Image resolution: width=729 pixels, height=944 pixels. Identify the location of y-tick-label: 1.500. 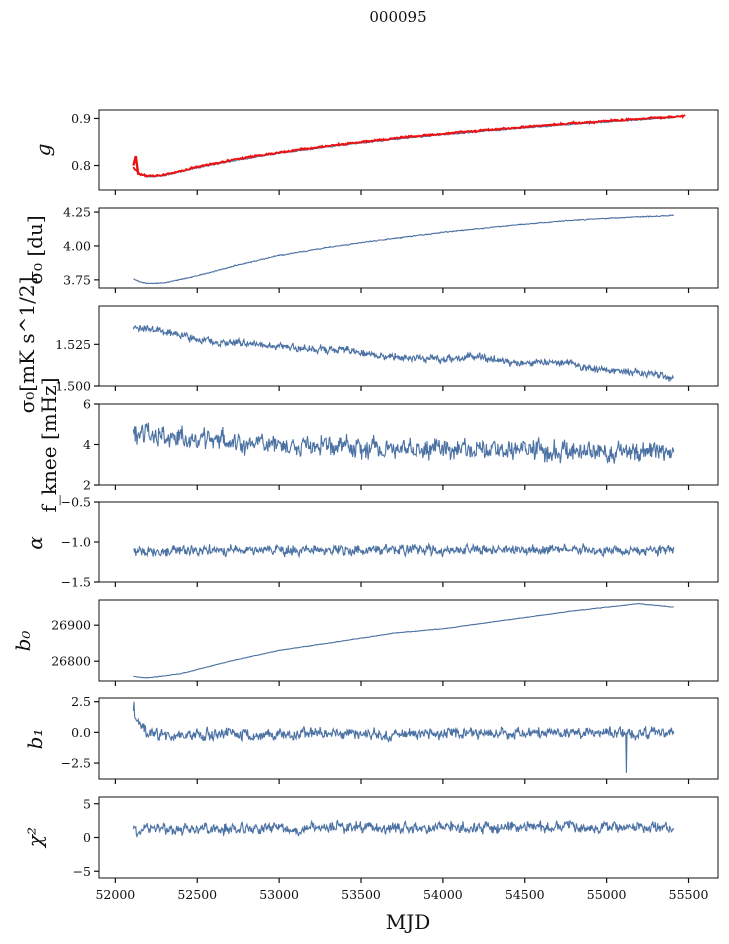
(73, 386).